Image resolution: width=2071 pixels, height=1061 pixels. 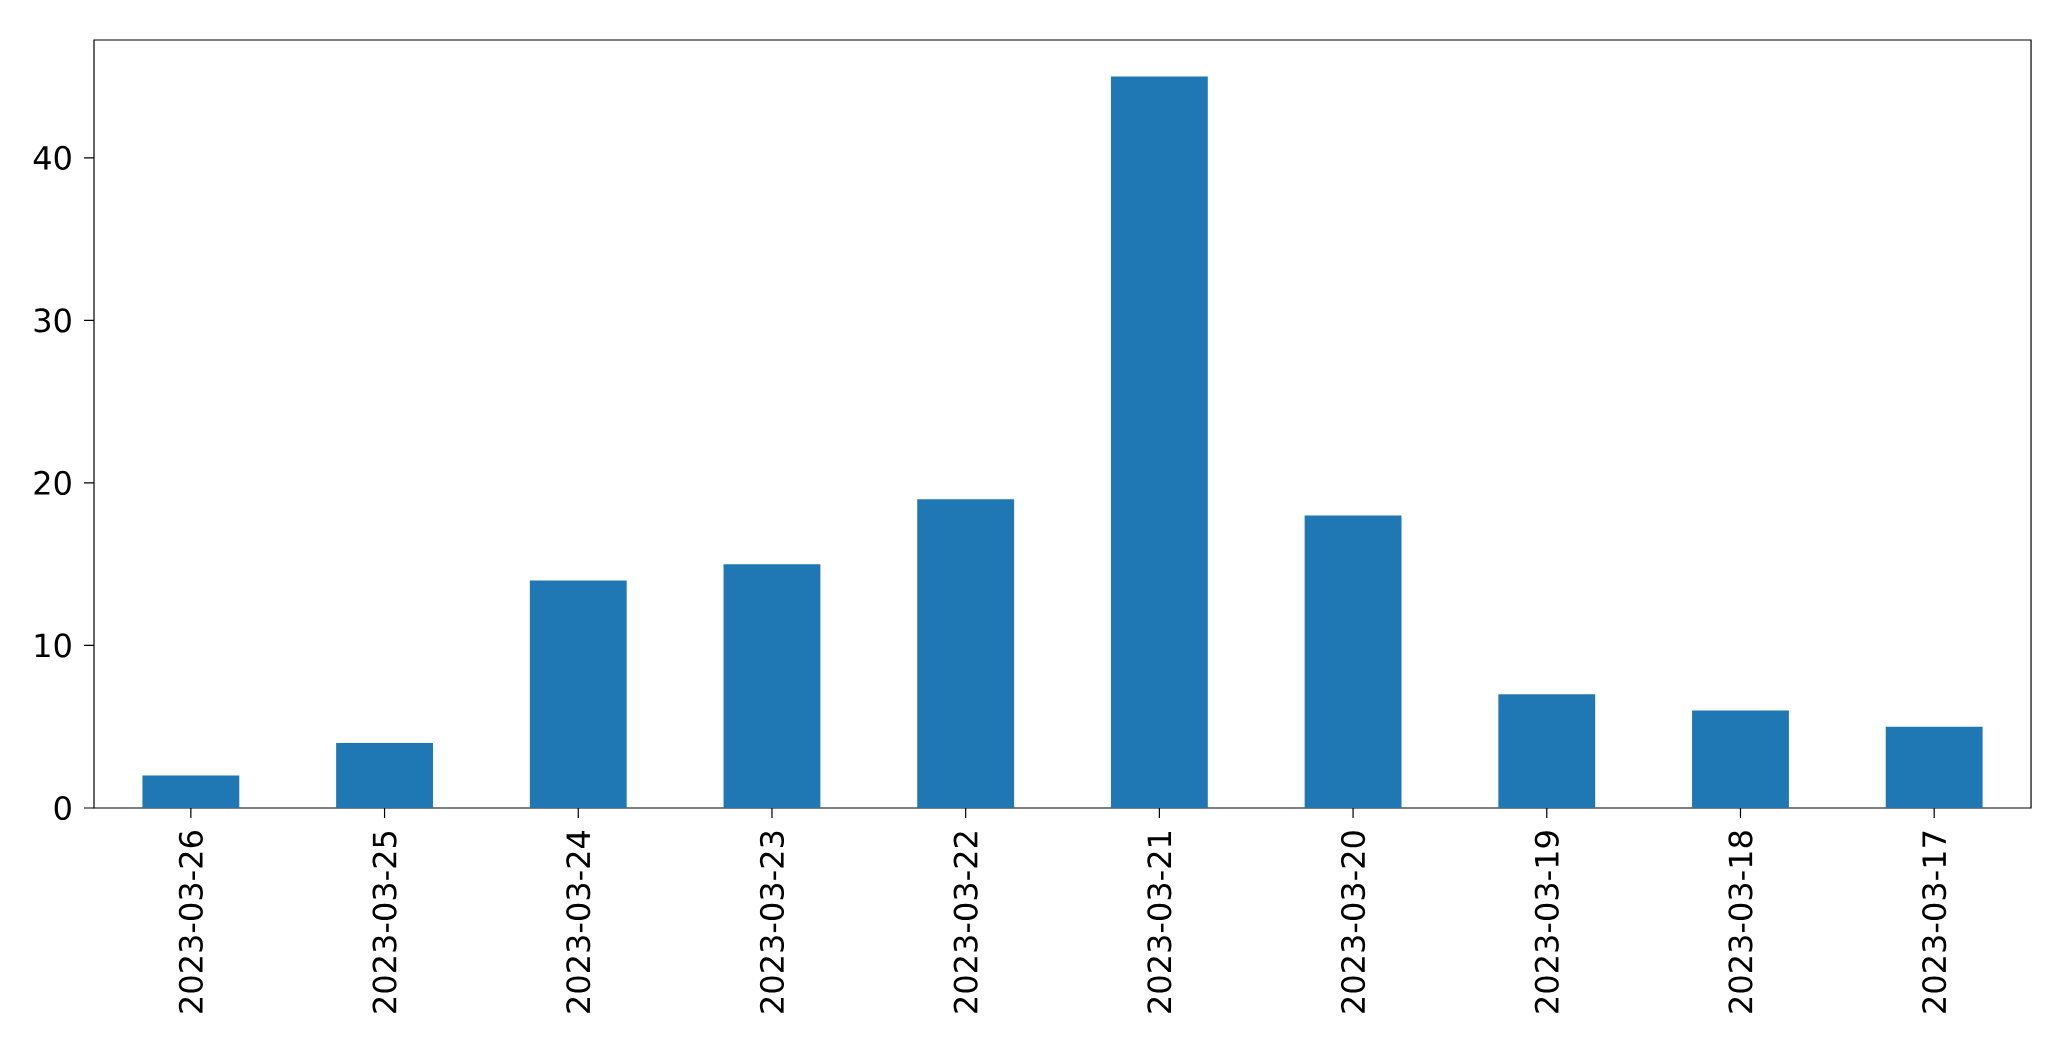 What do you see at coordinates (62, 808) in the screenshot?
I see `y-tick-label: 0` at bounding box center [62, 808].